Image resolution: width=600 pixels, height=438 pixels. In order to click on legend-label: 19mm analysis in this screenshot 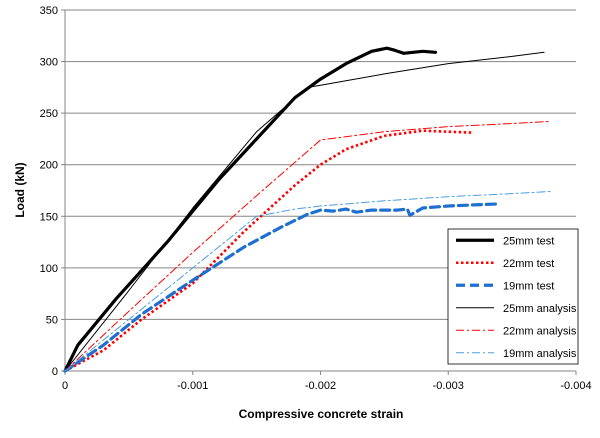, I will do `click(540, 354)`.